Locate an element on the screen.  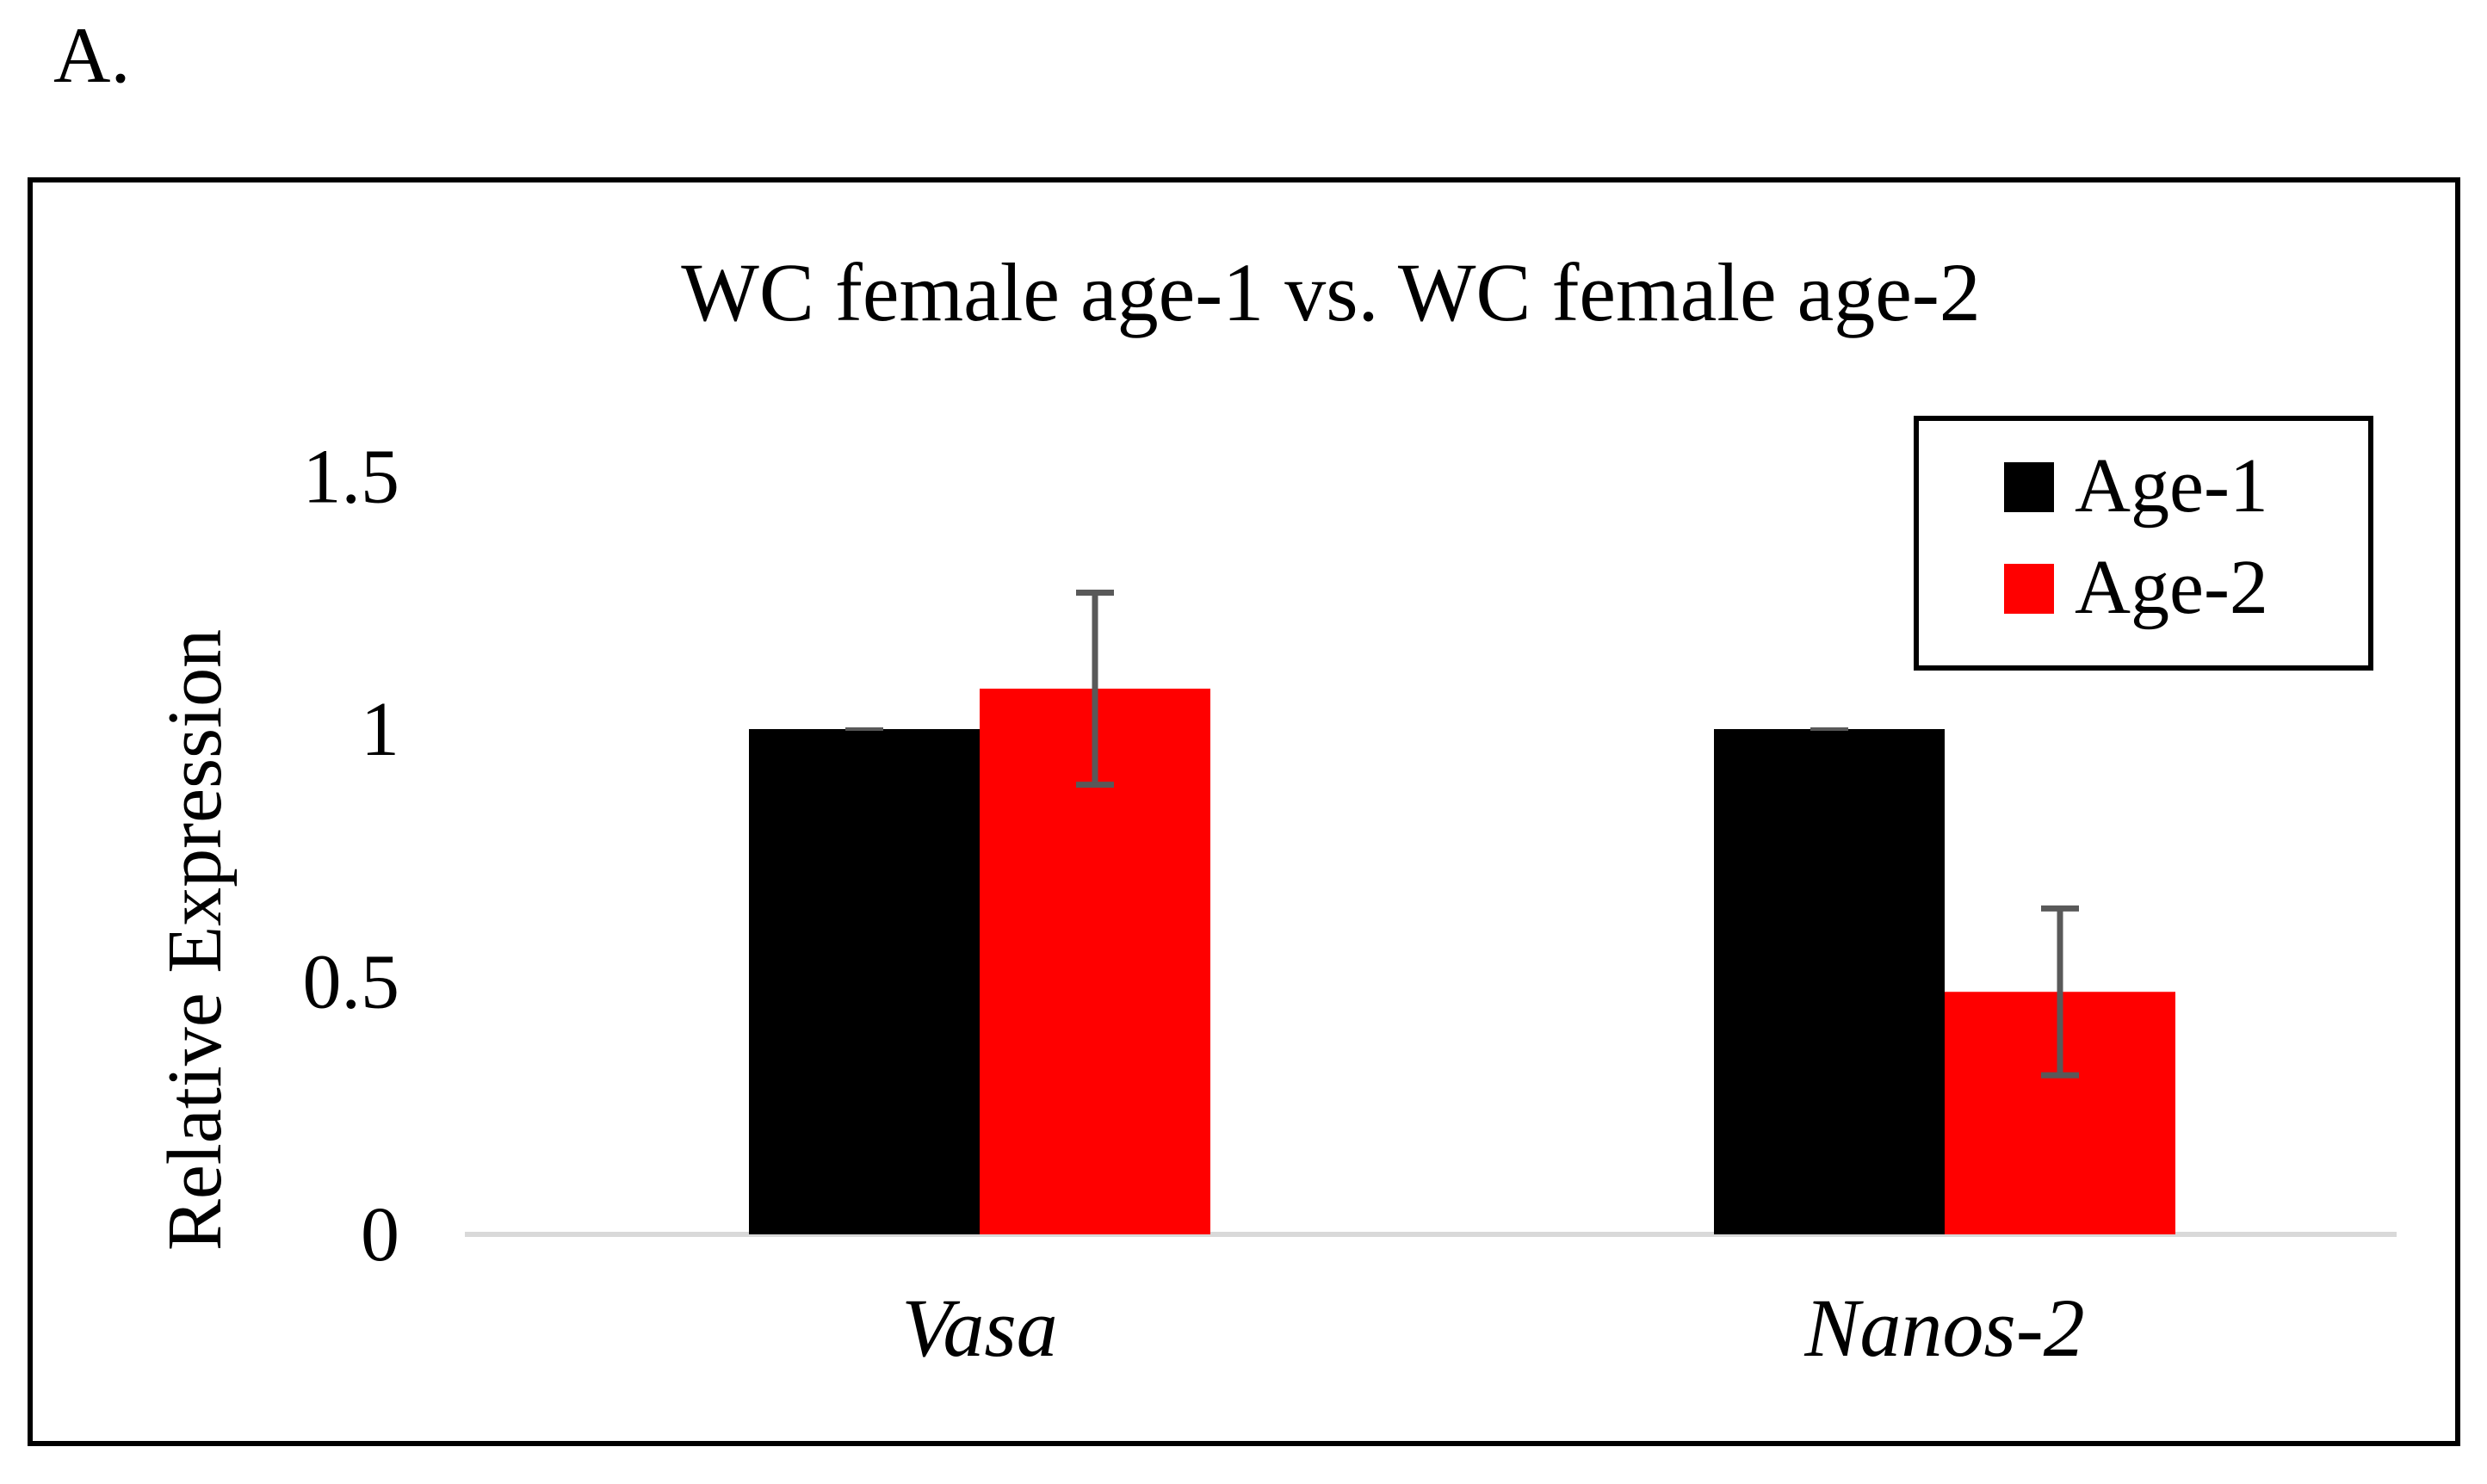
x-tick-labels: Vasa Nanos-2 is located at coordinates (1492, 1328).